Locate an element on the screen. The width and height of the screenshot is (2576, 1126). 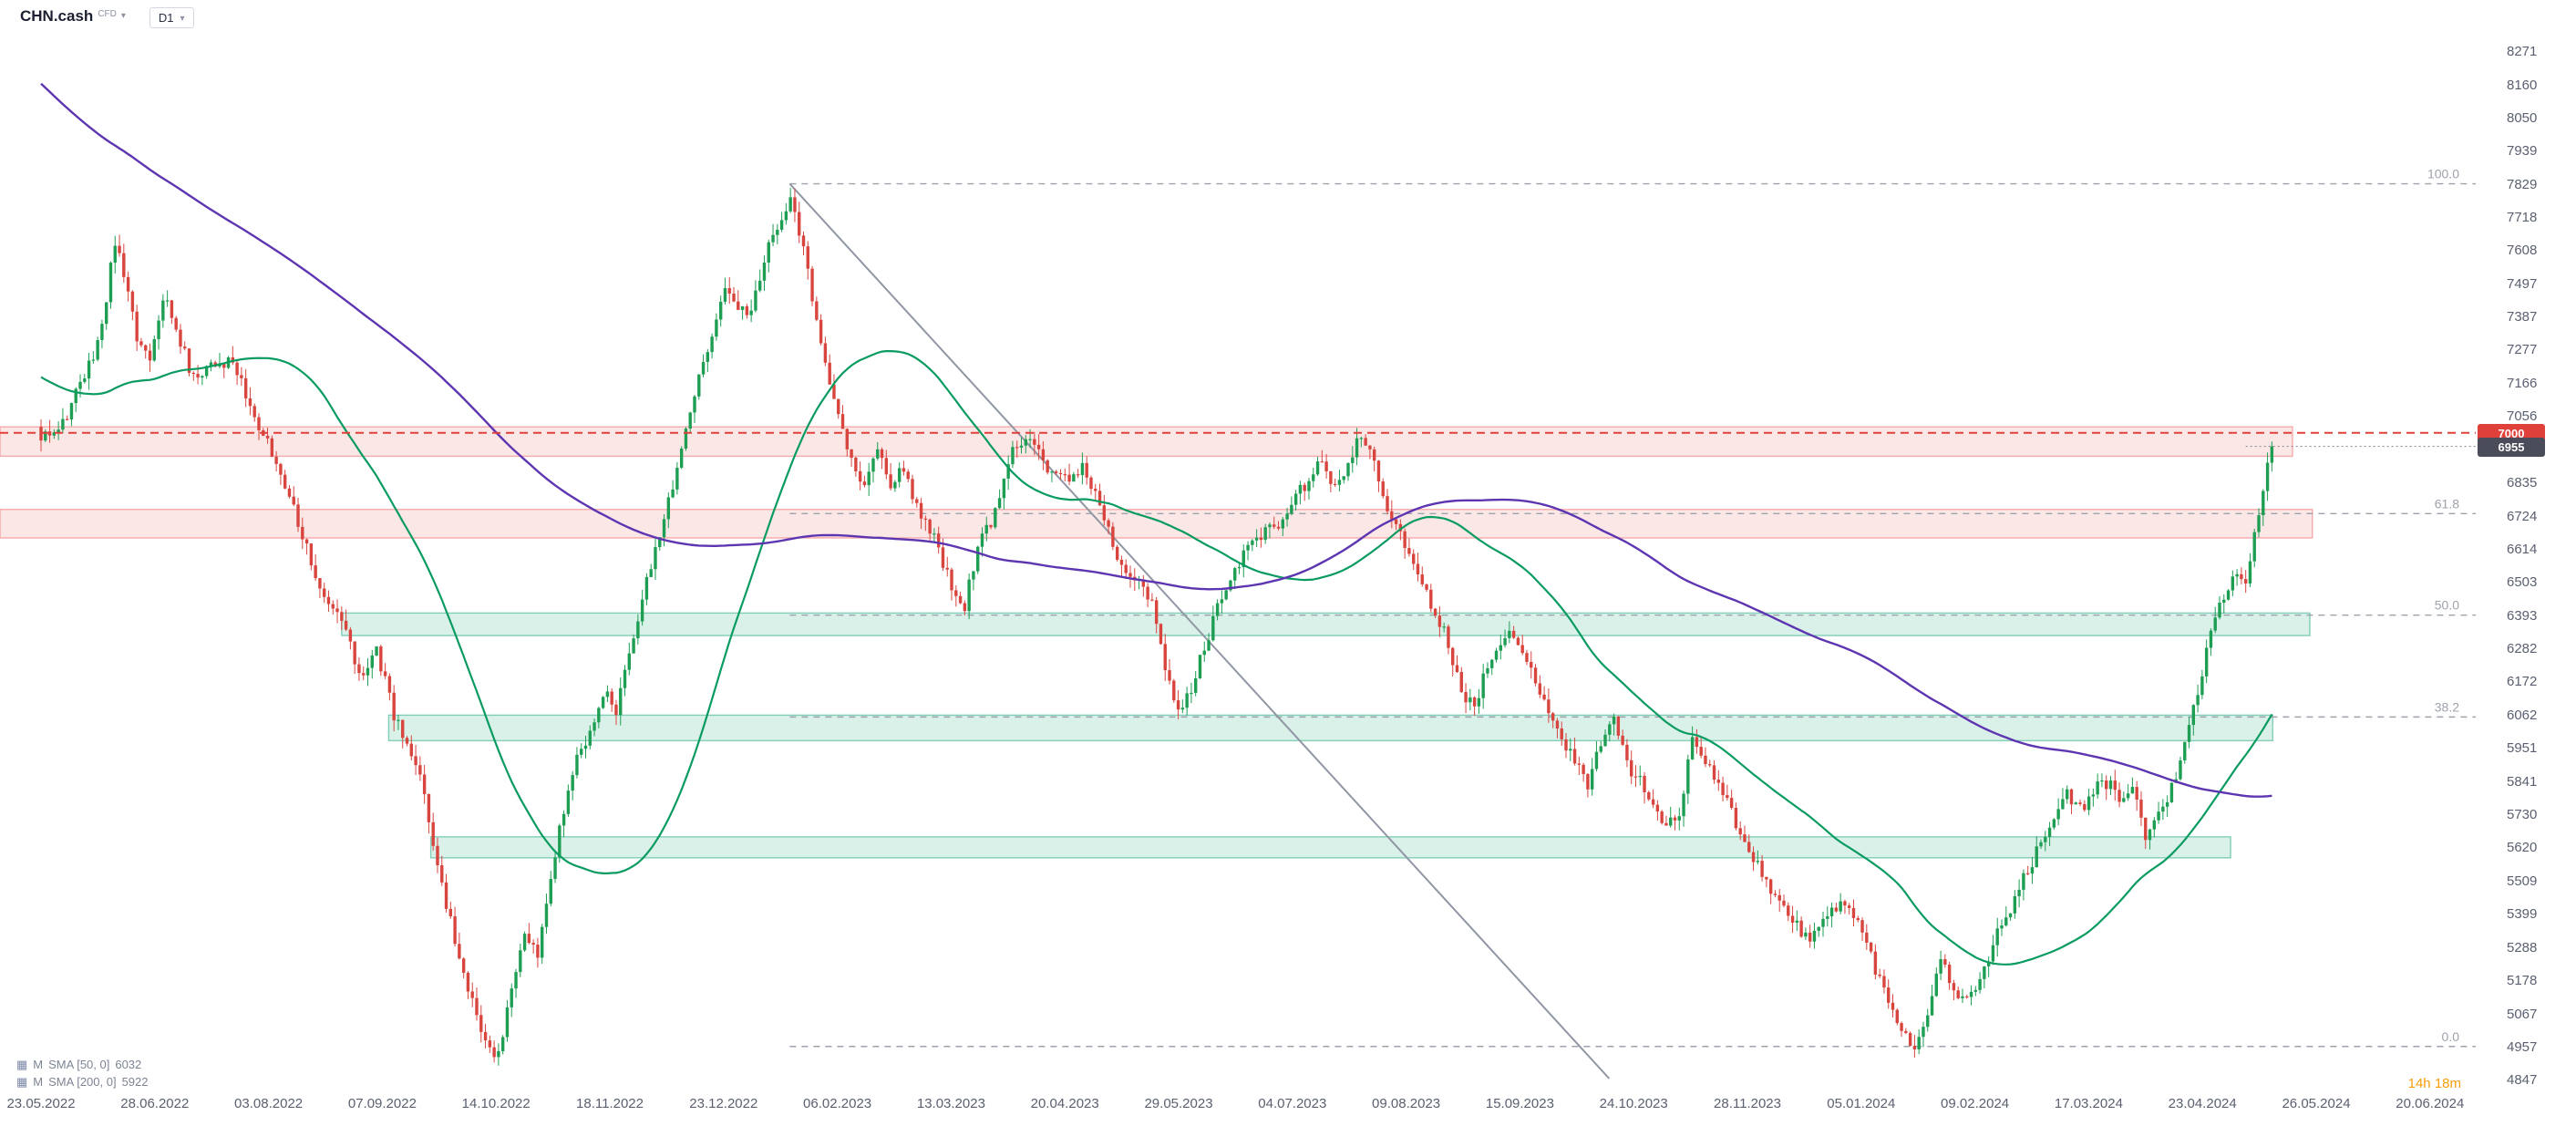
timeframe-selector: D1 ▾ is located at coordinates (171, 17).